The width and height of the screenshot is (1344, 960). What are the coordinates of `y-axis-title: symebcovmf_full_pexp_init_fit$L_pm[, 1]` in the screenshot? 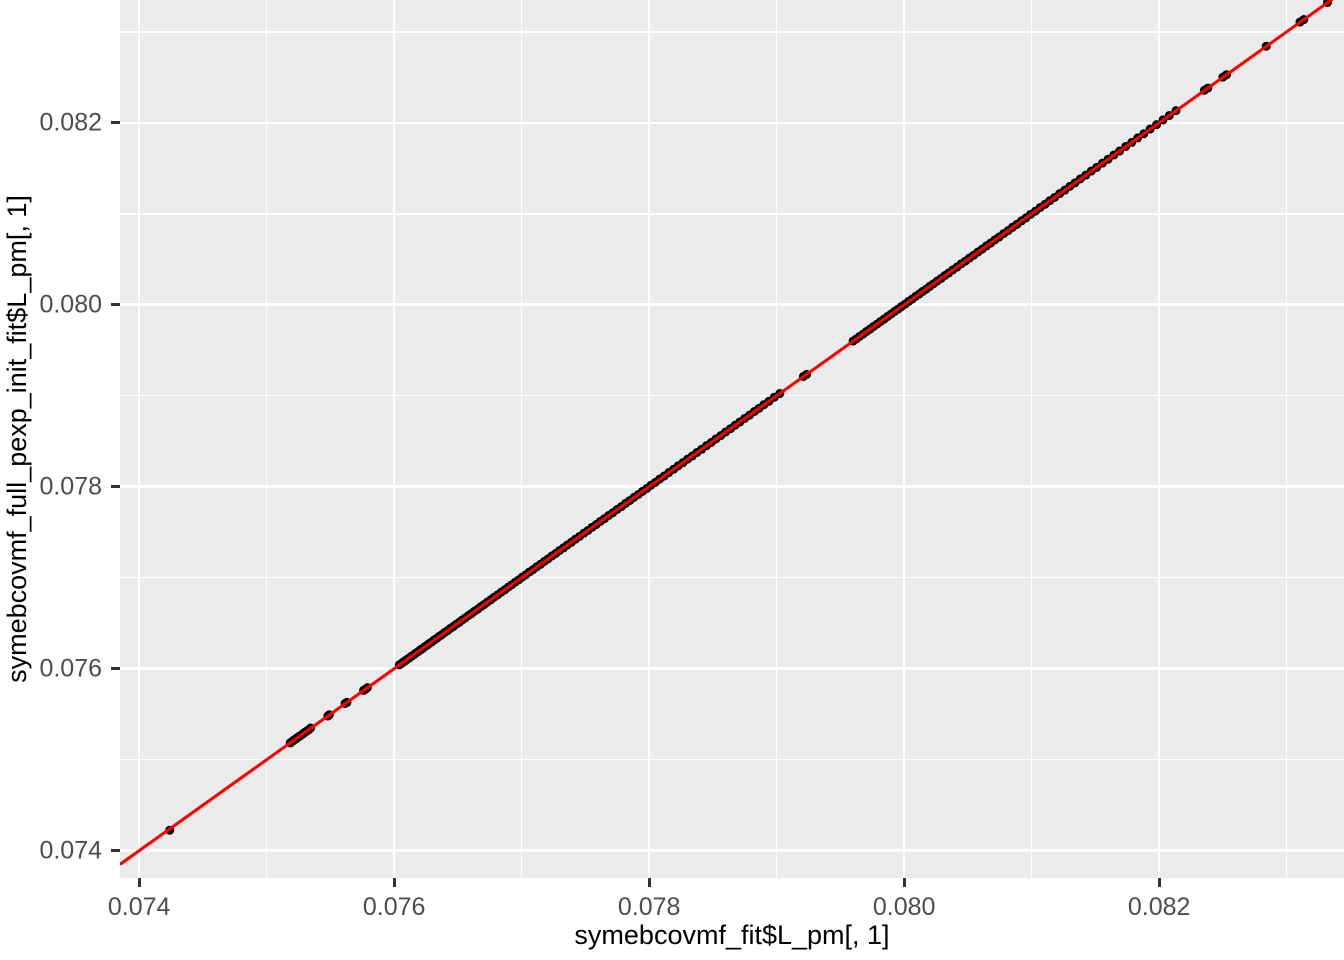 It's located at (17, 439).